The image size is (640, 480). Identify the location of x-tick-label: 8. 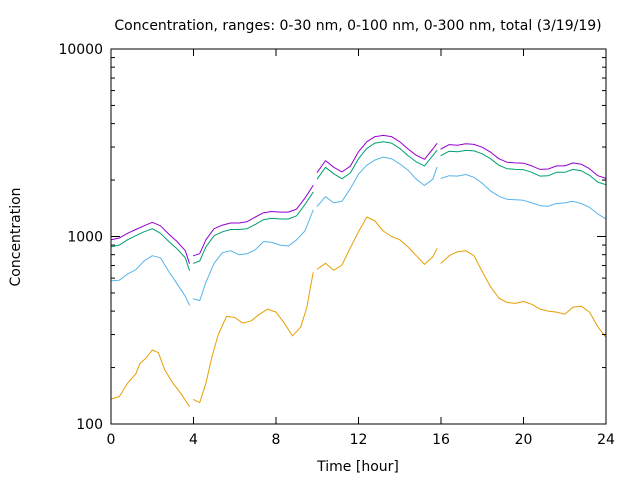
(276, 440).